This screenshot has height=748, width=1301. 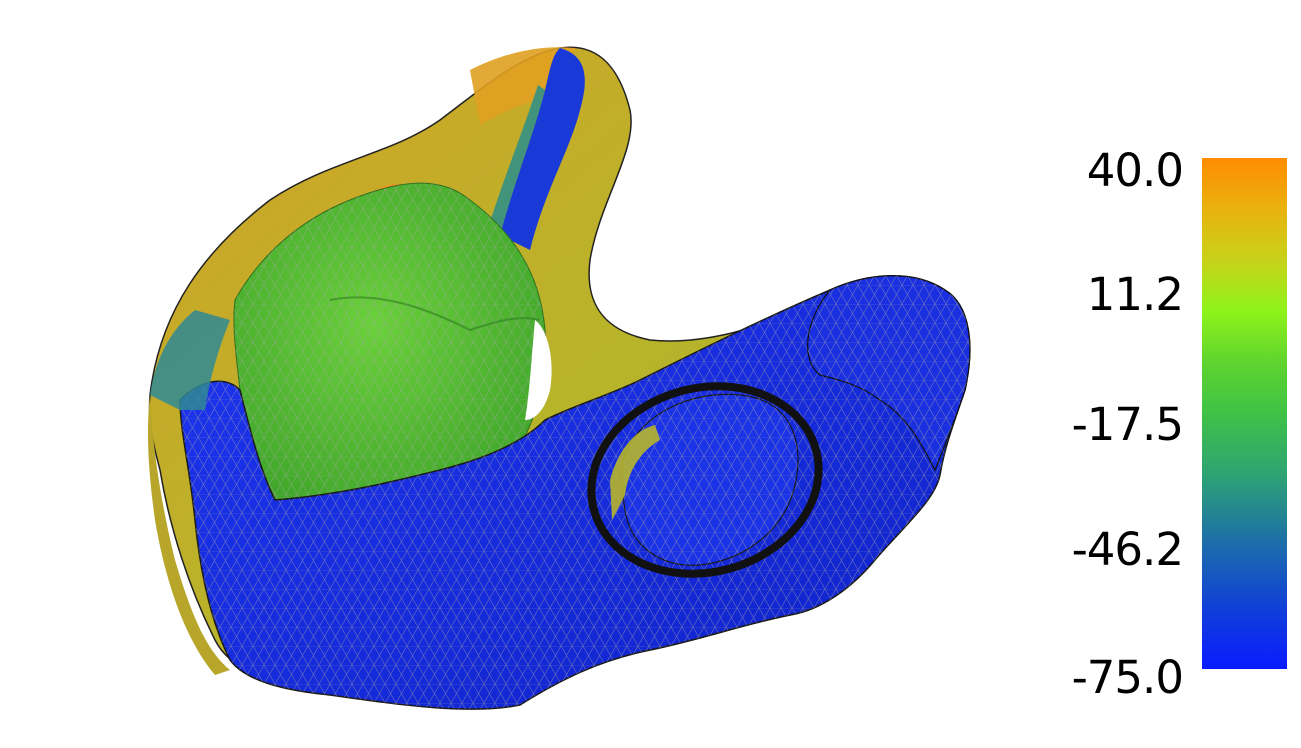 I want to click on colorbar-tick-4: -46.2, so click(x=1127, y=549).